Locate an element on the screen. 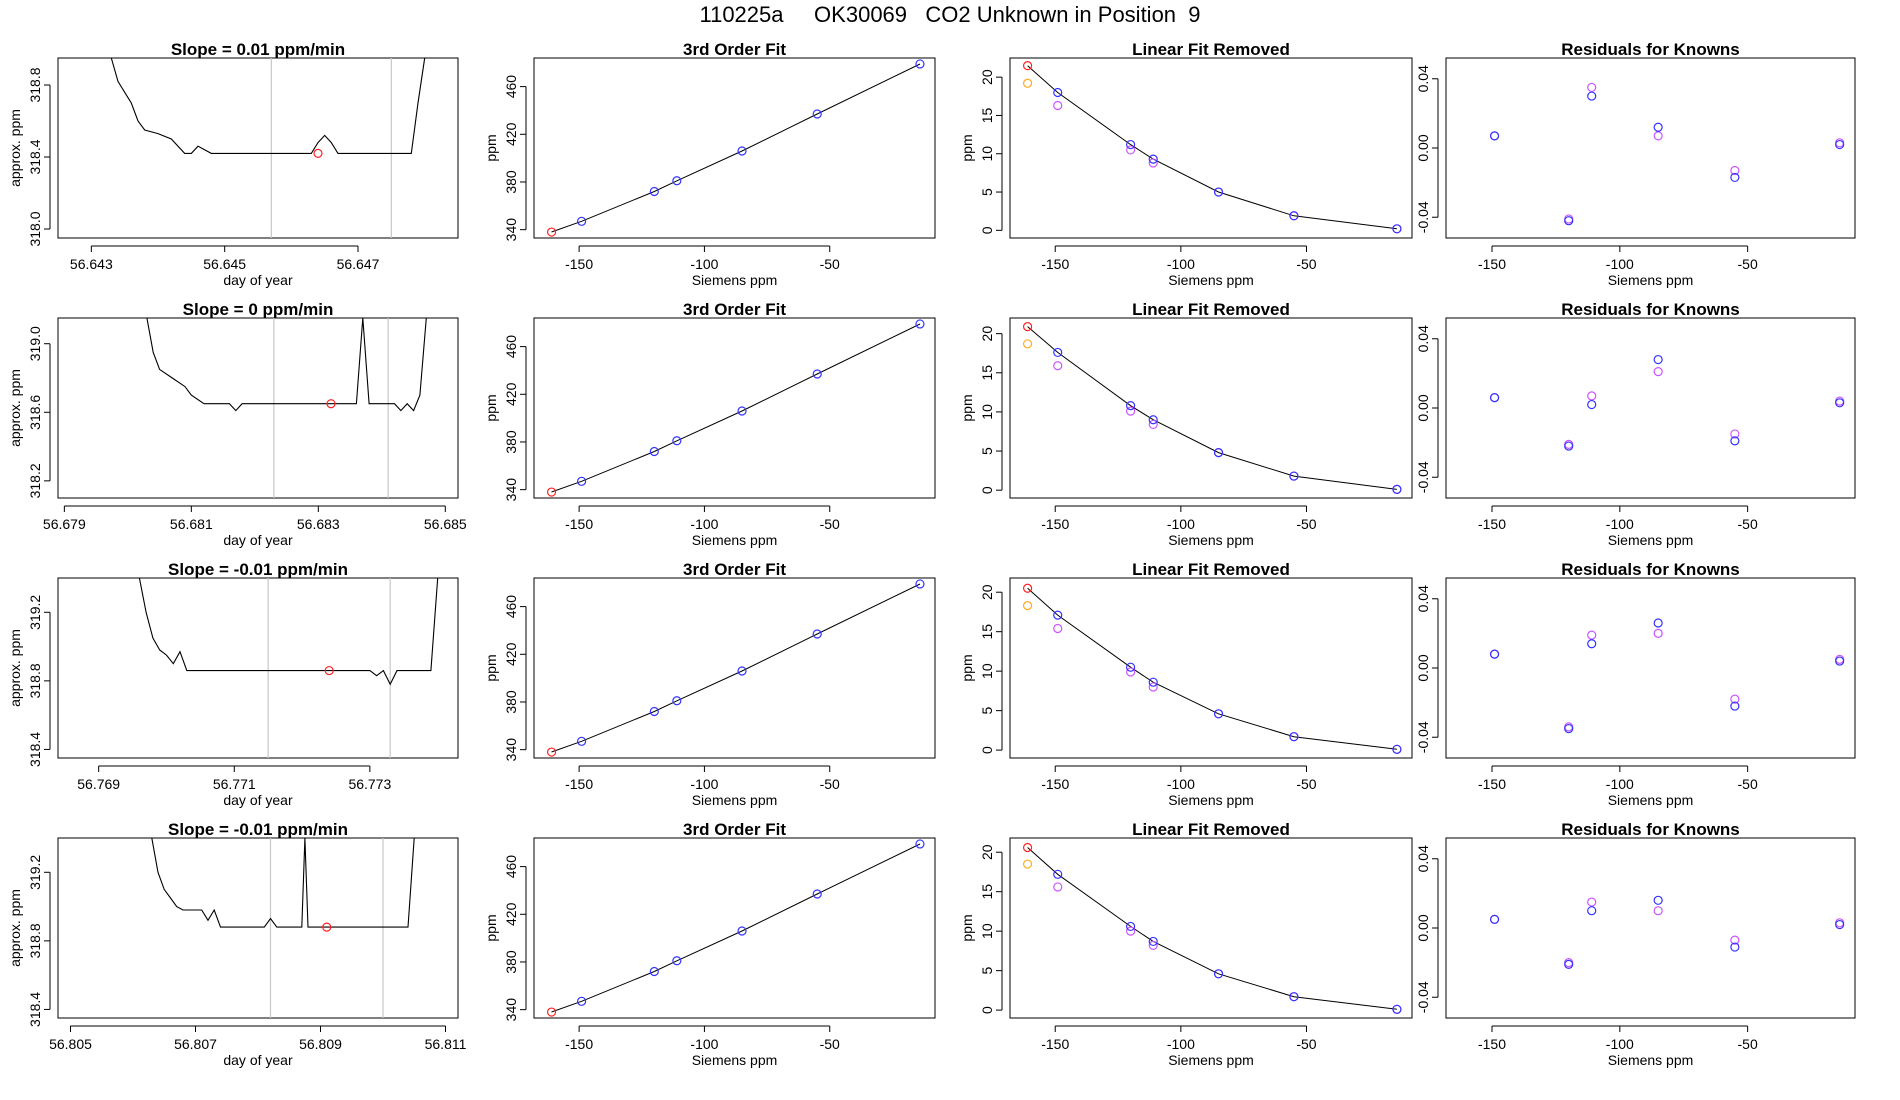 The width and height of the screenshot is (1900, 1100). panel-4-2-y-tick-label: 340 is located at coordinates (511, 1010).